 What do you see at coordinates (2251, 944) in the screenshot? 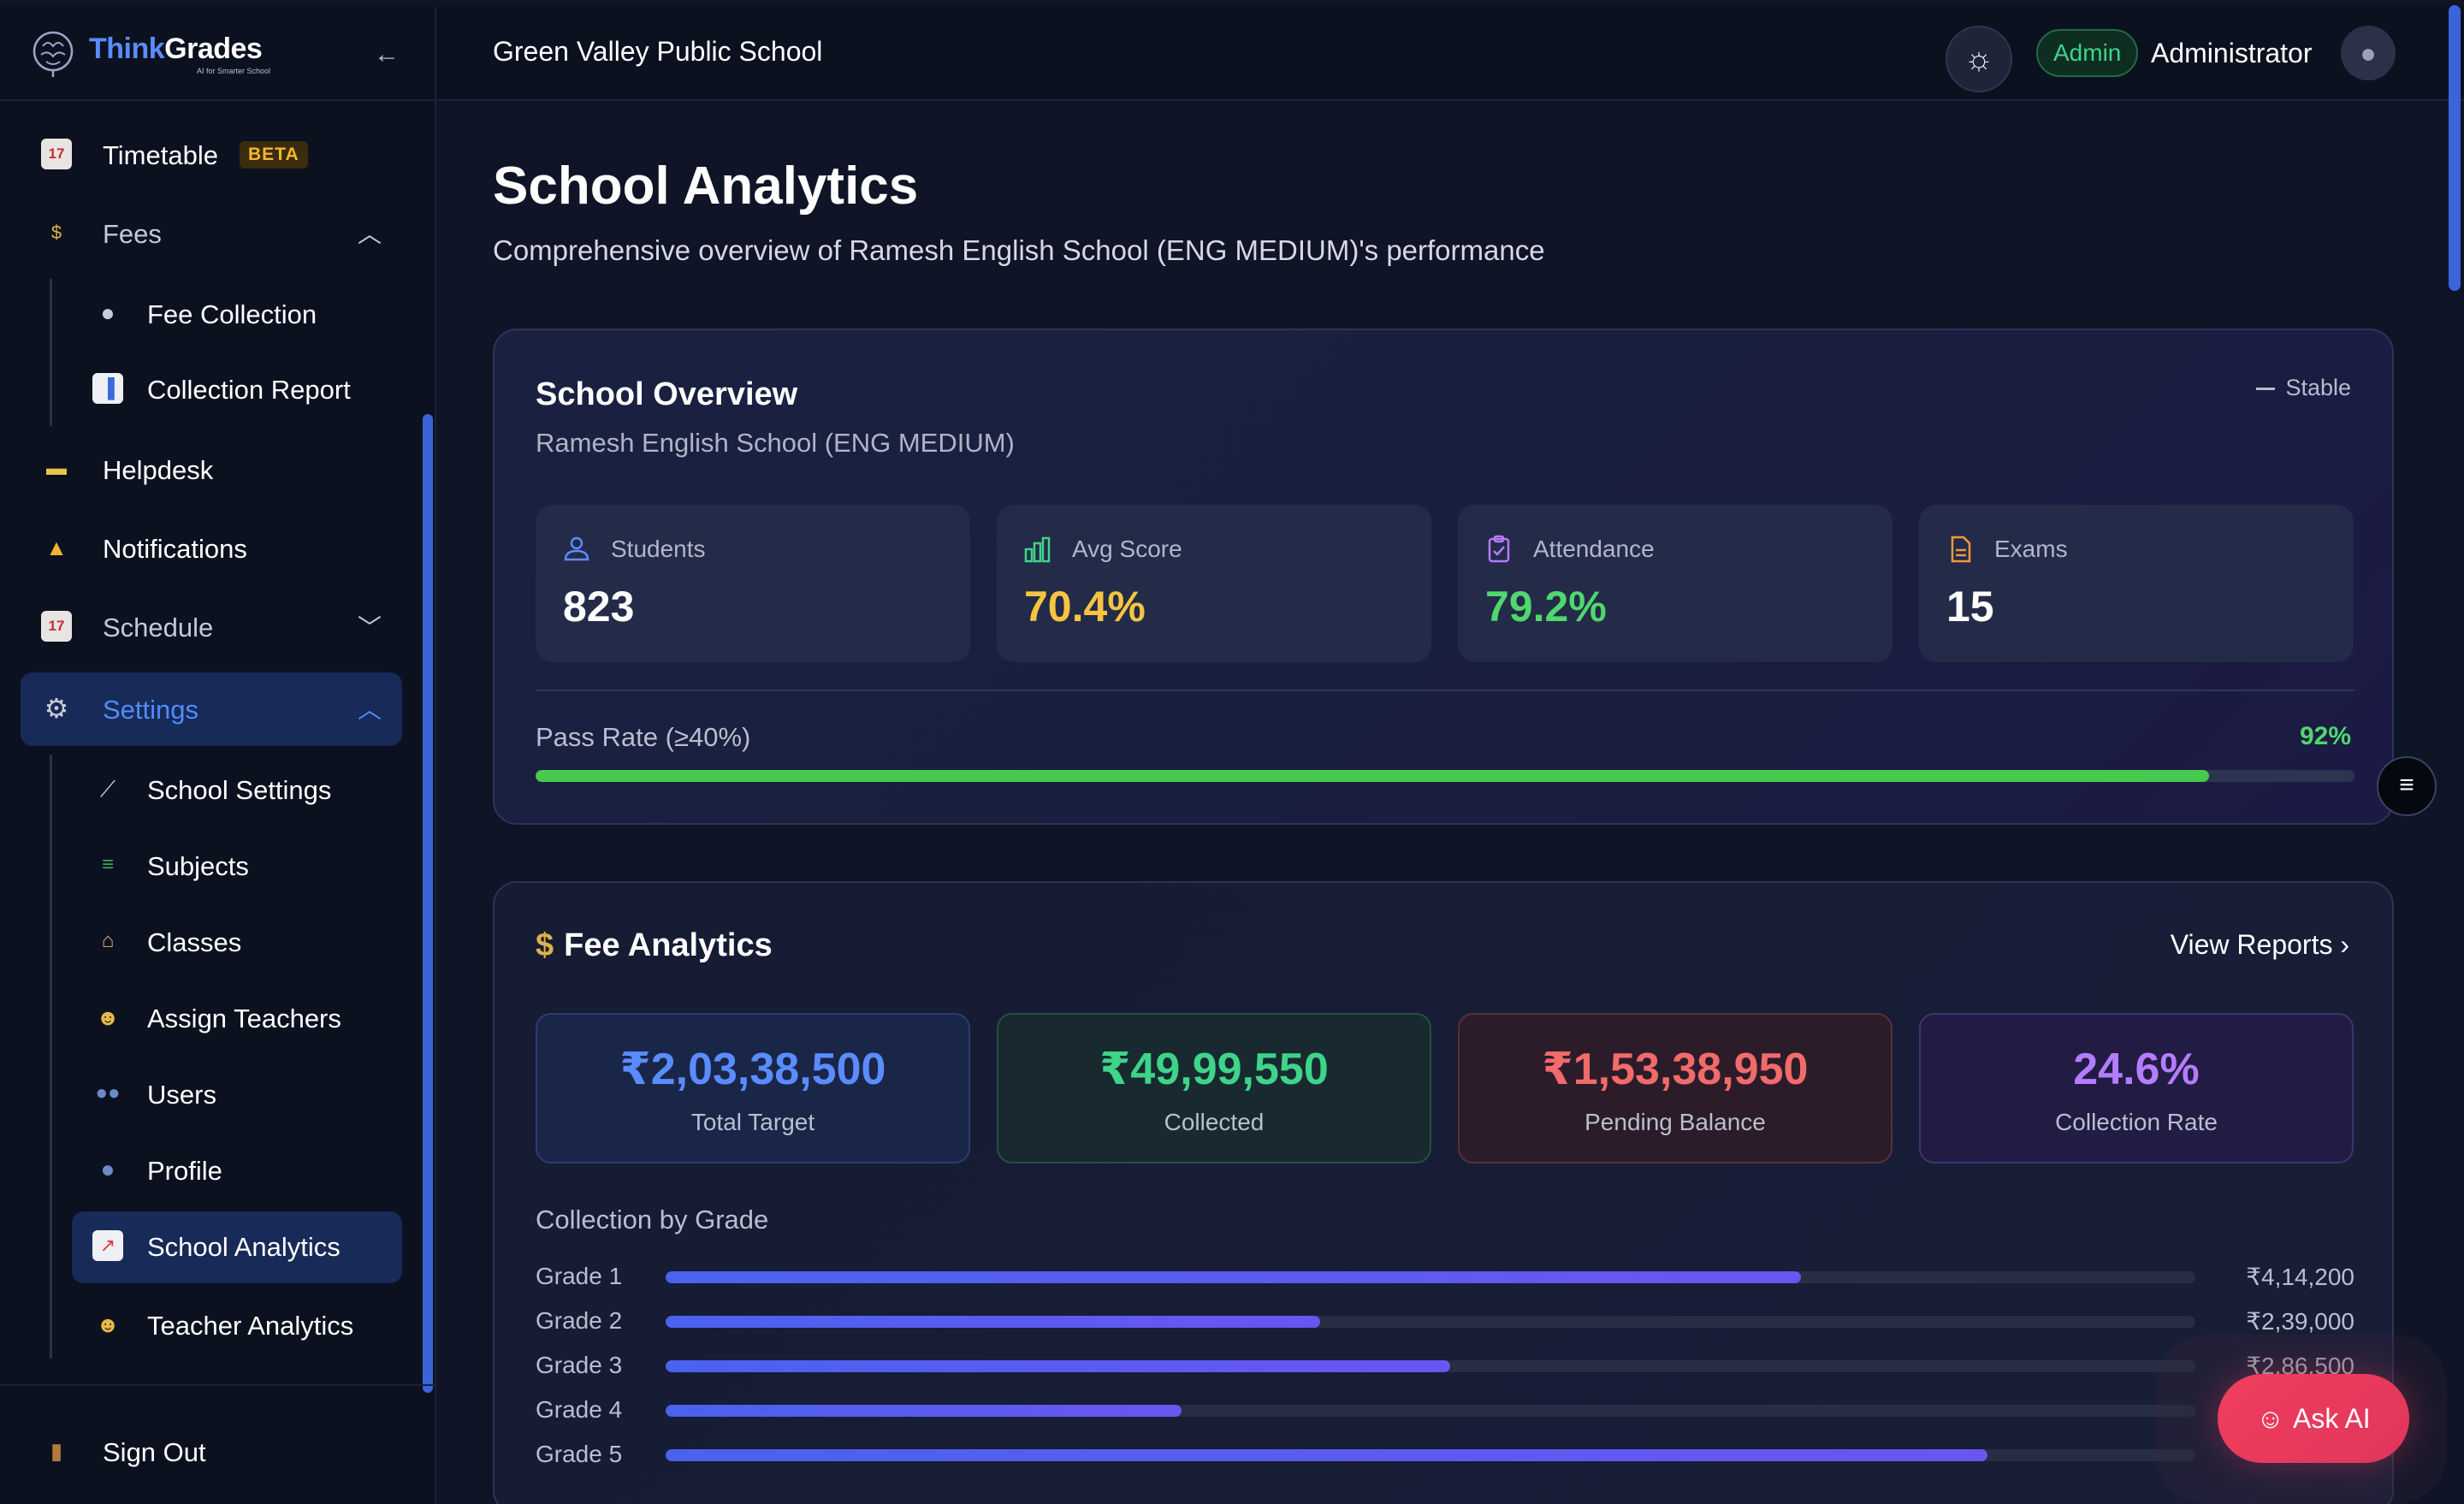
I see `view-reports-label: View Reports` at bounding box center [2251, 944].